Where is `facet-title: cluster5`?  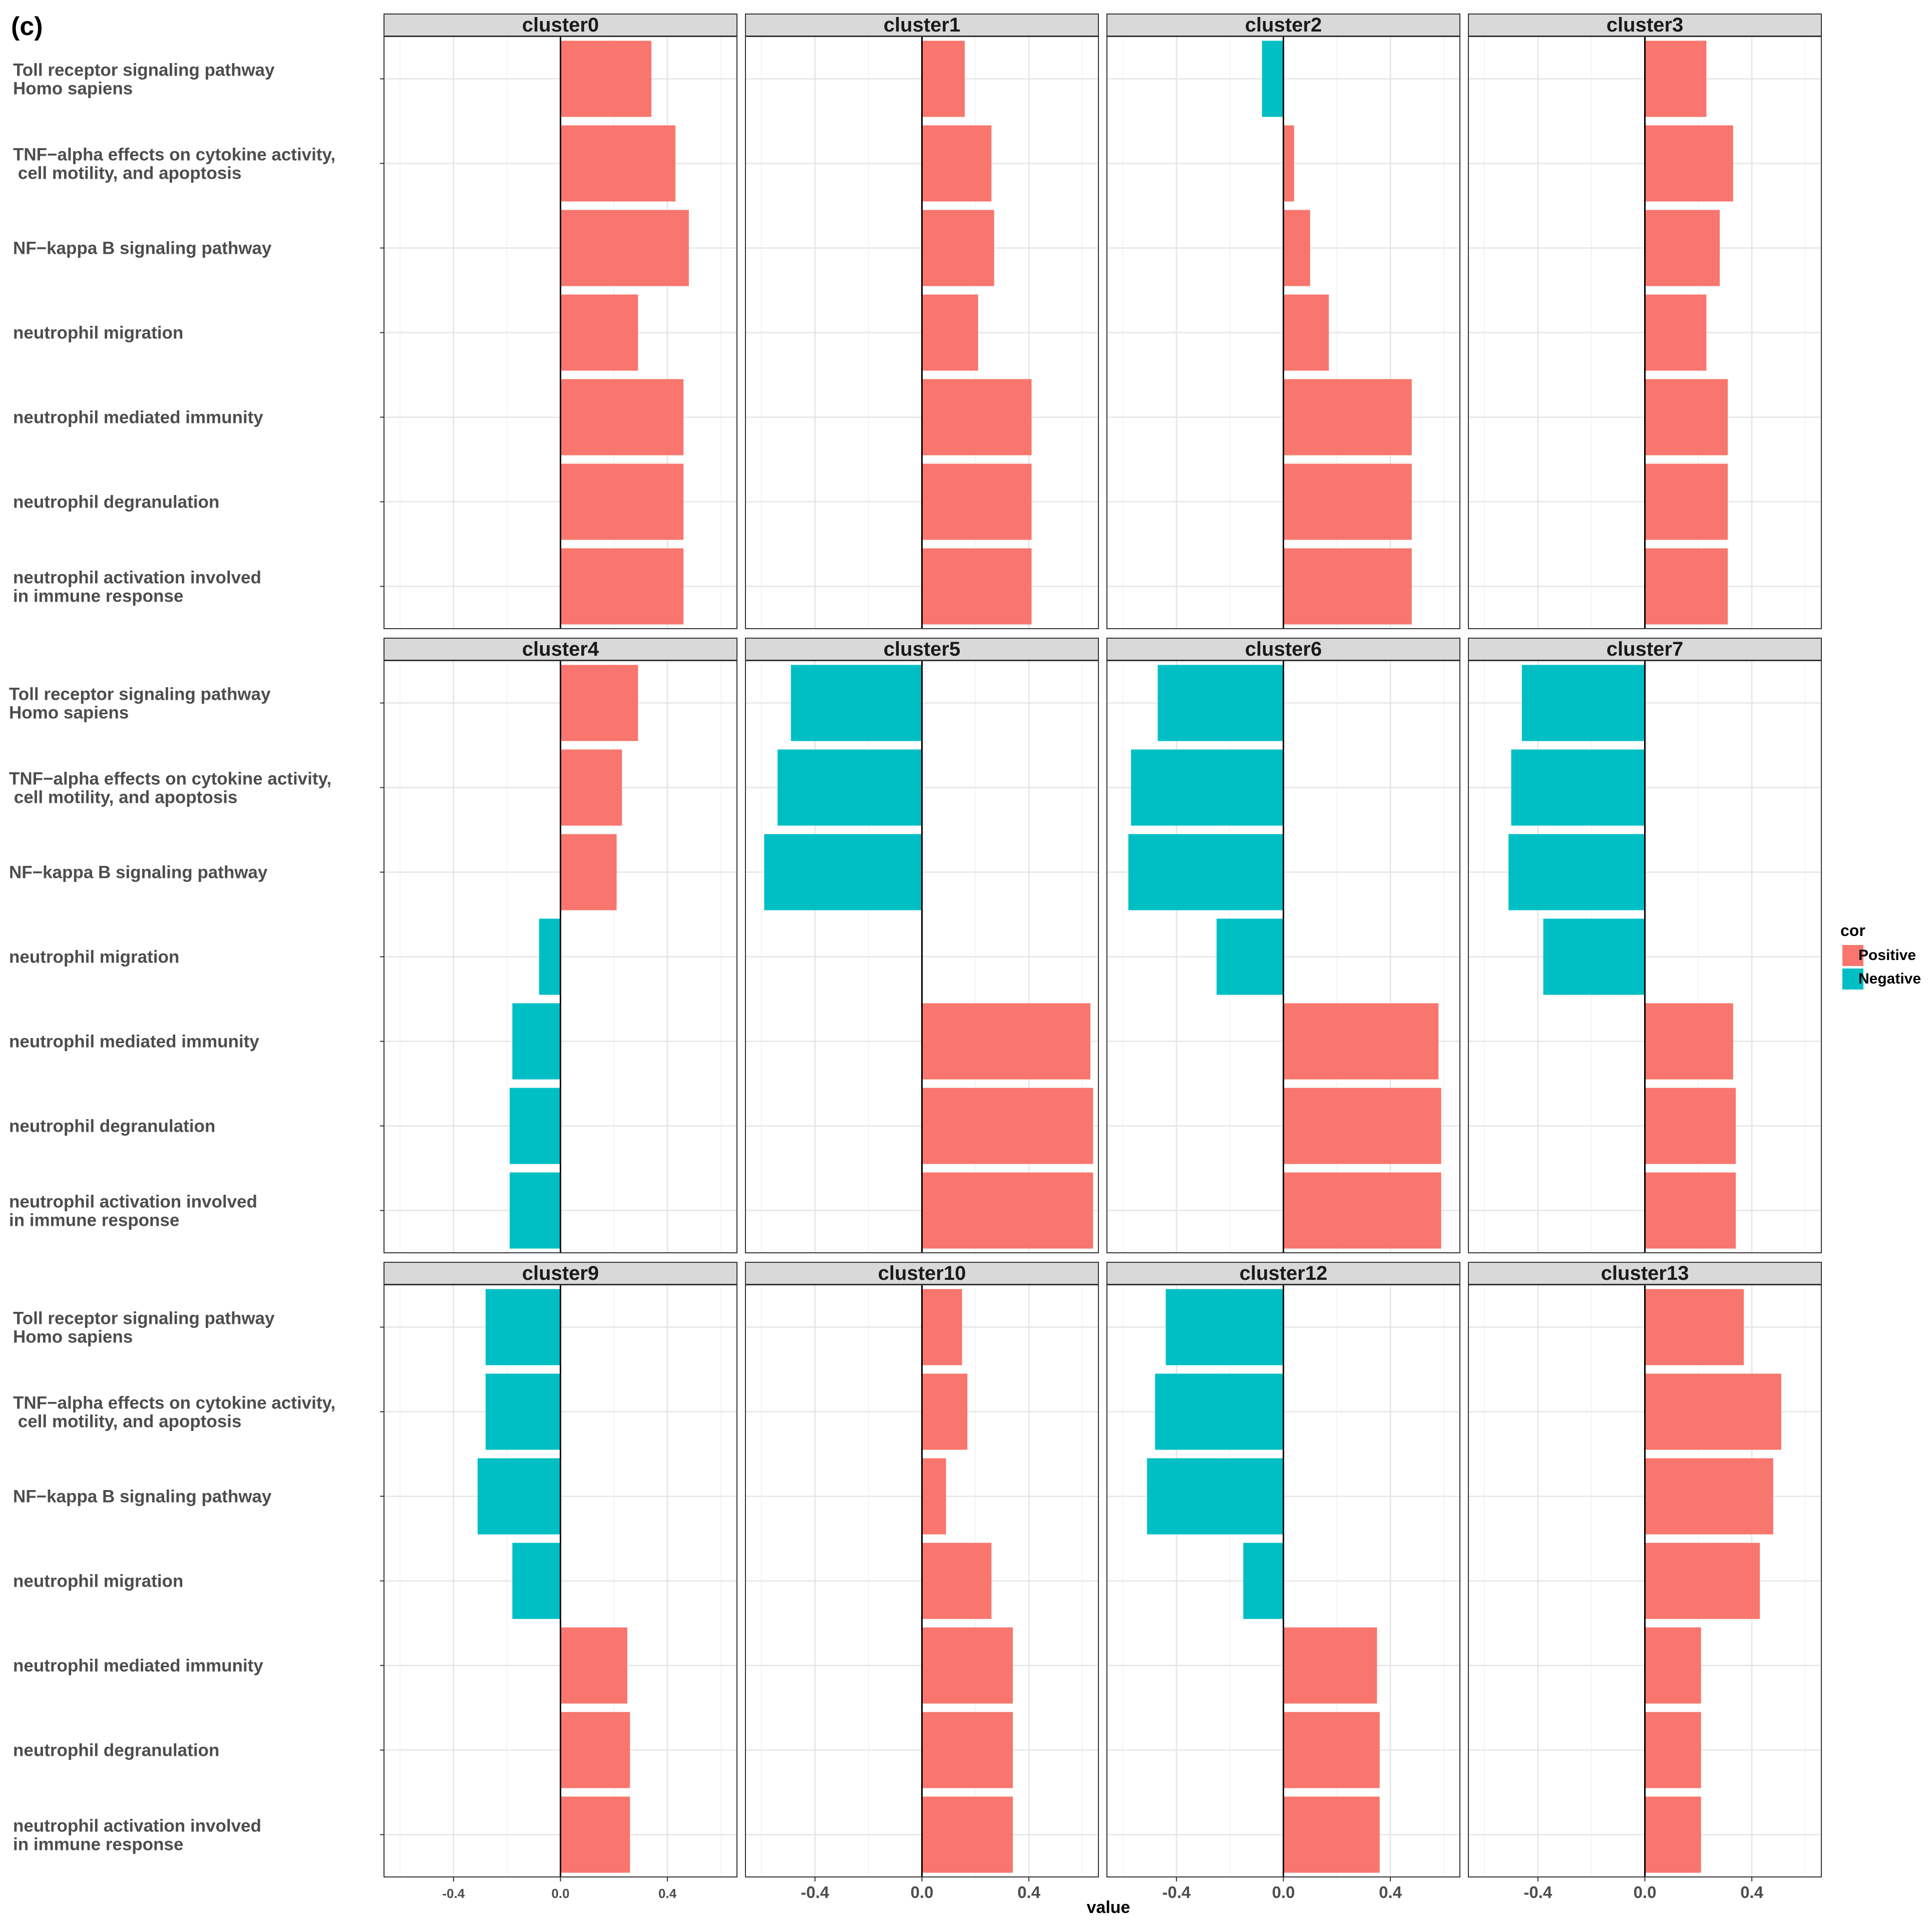
facet-title: cluster5 is located at coordinates (922, 649).